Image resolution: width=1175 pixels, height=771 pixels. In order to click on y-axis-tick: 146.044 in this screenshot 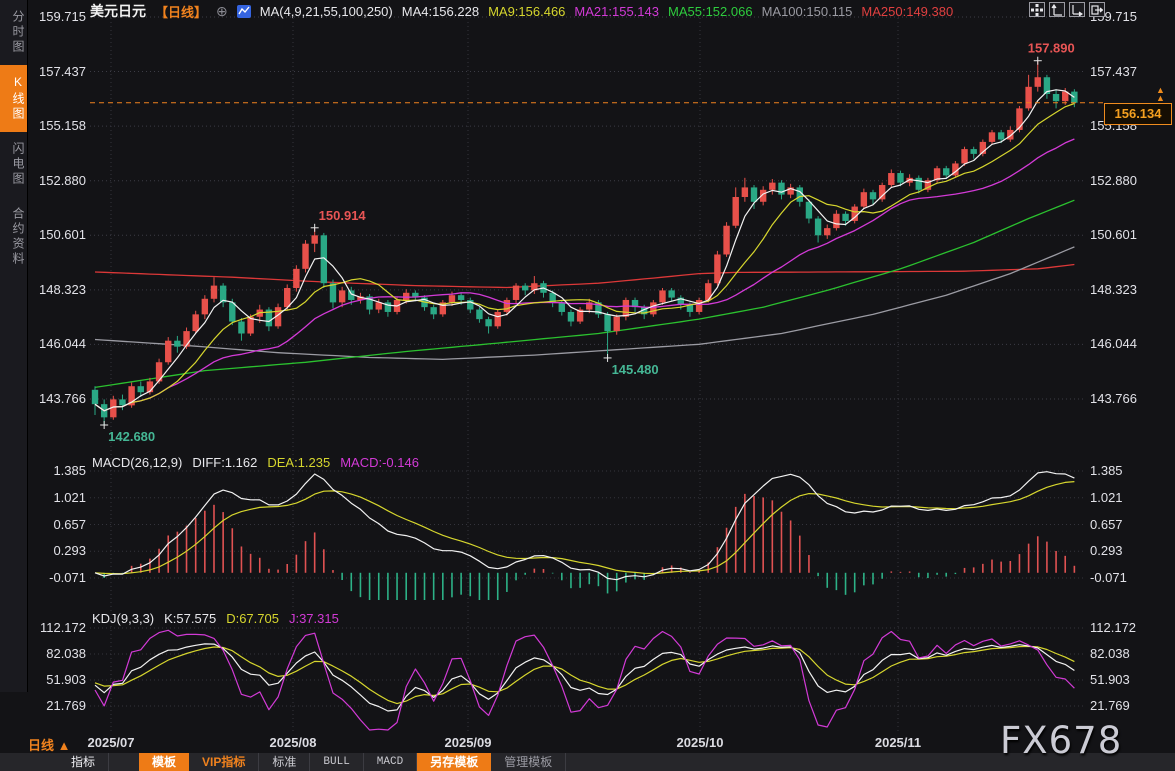, I will do `click(1113, 344)`.